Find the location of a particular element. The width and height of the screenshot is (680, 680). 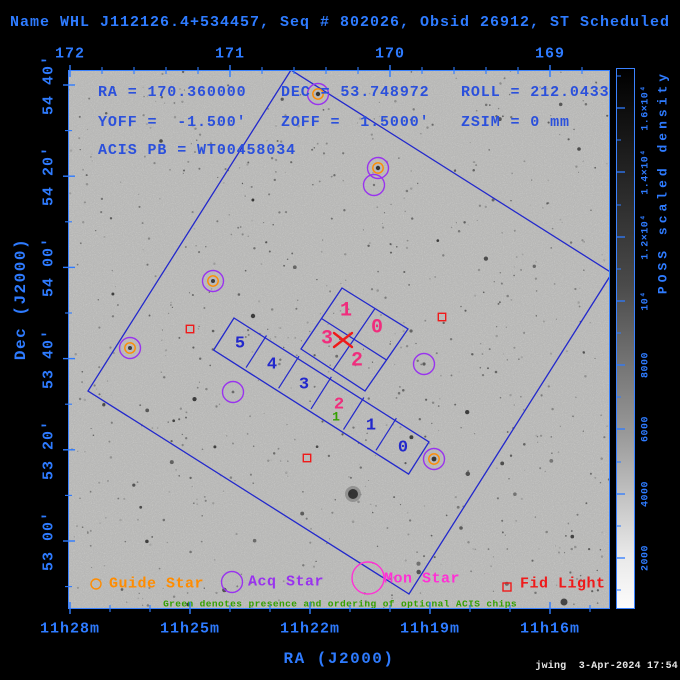

acis-s-array is located at coordinates (321, 396).